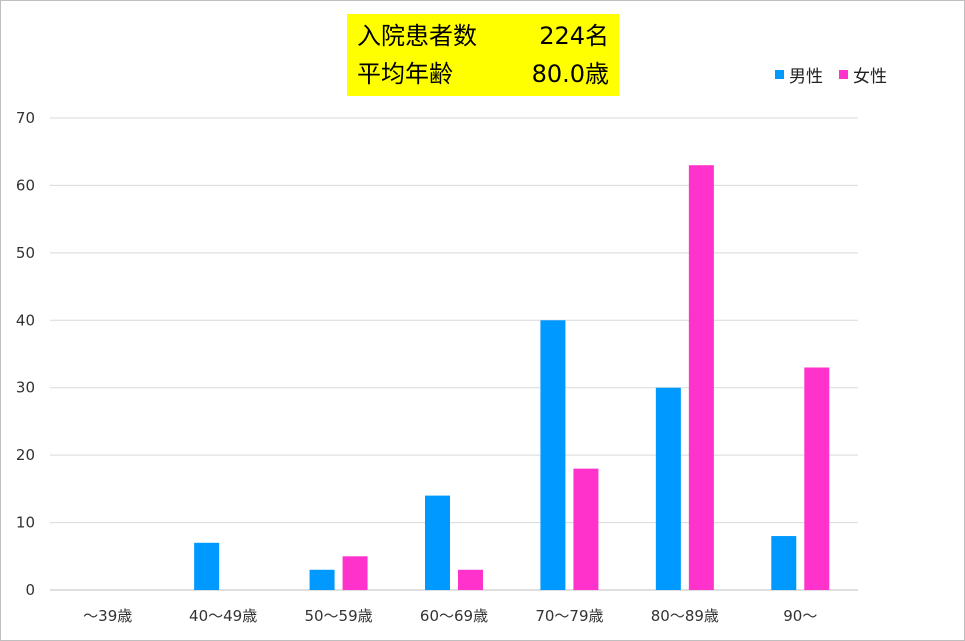  I want to click on chart-legend: 男性 女性, so click(839, 74).